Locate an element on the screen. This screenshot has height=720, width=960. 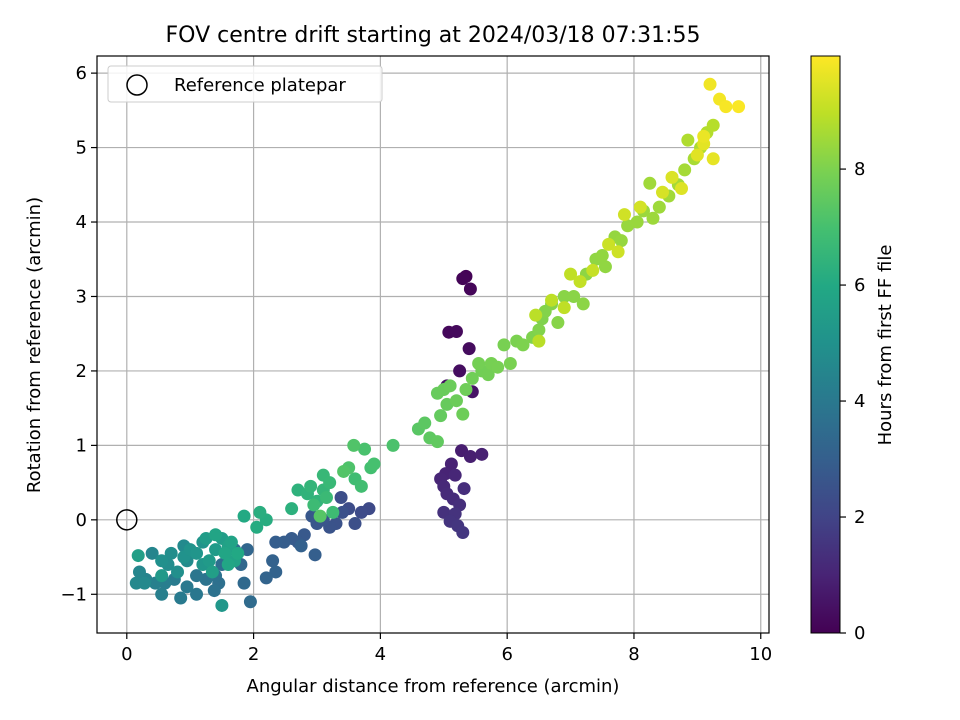
legend-box is located at coordinates (245, 84).